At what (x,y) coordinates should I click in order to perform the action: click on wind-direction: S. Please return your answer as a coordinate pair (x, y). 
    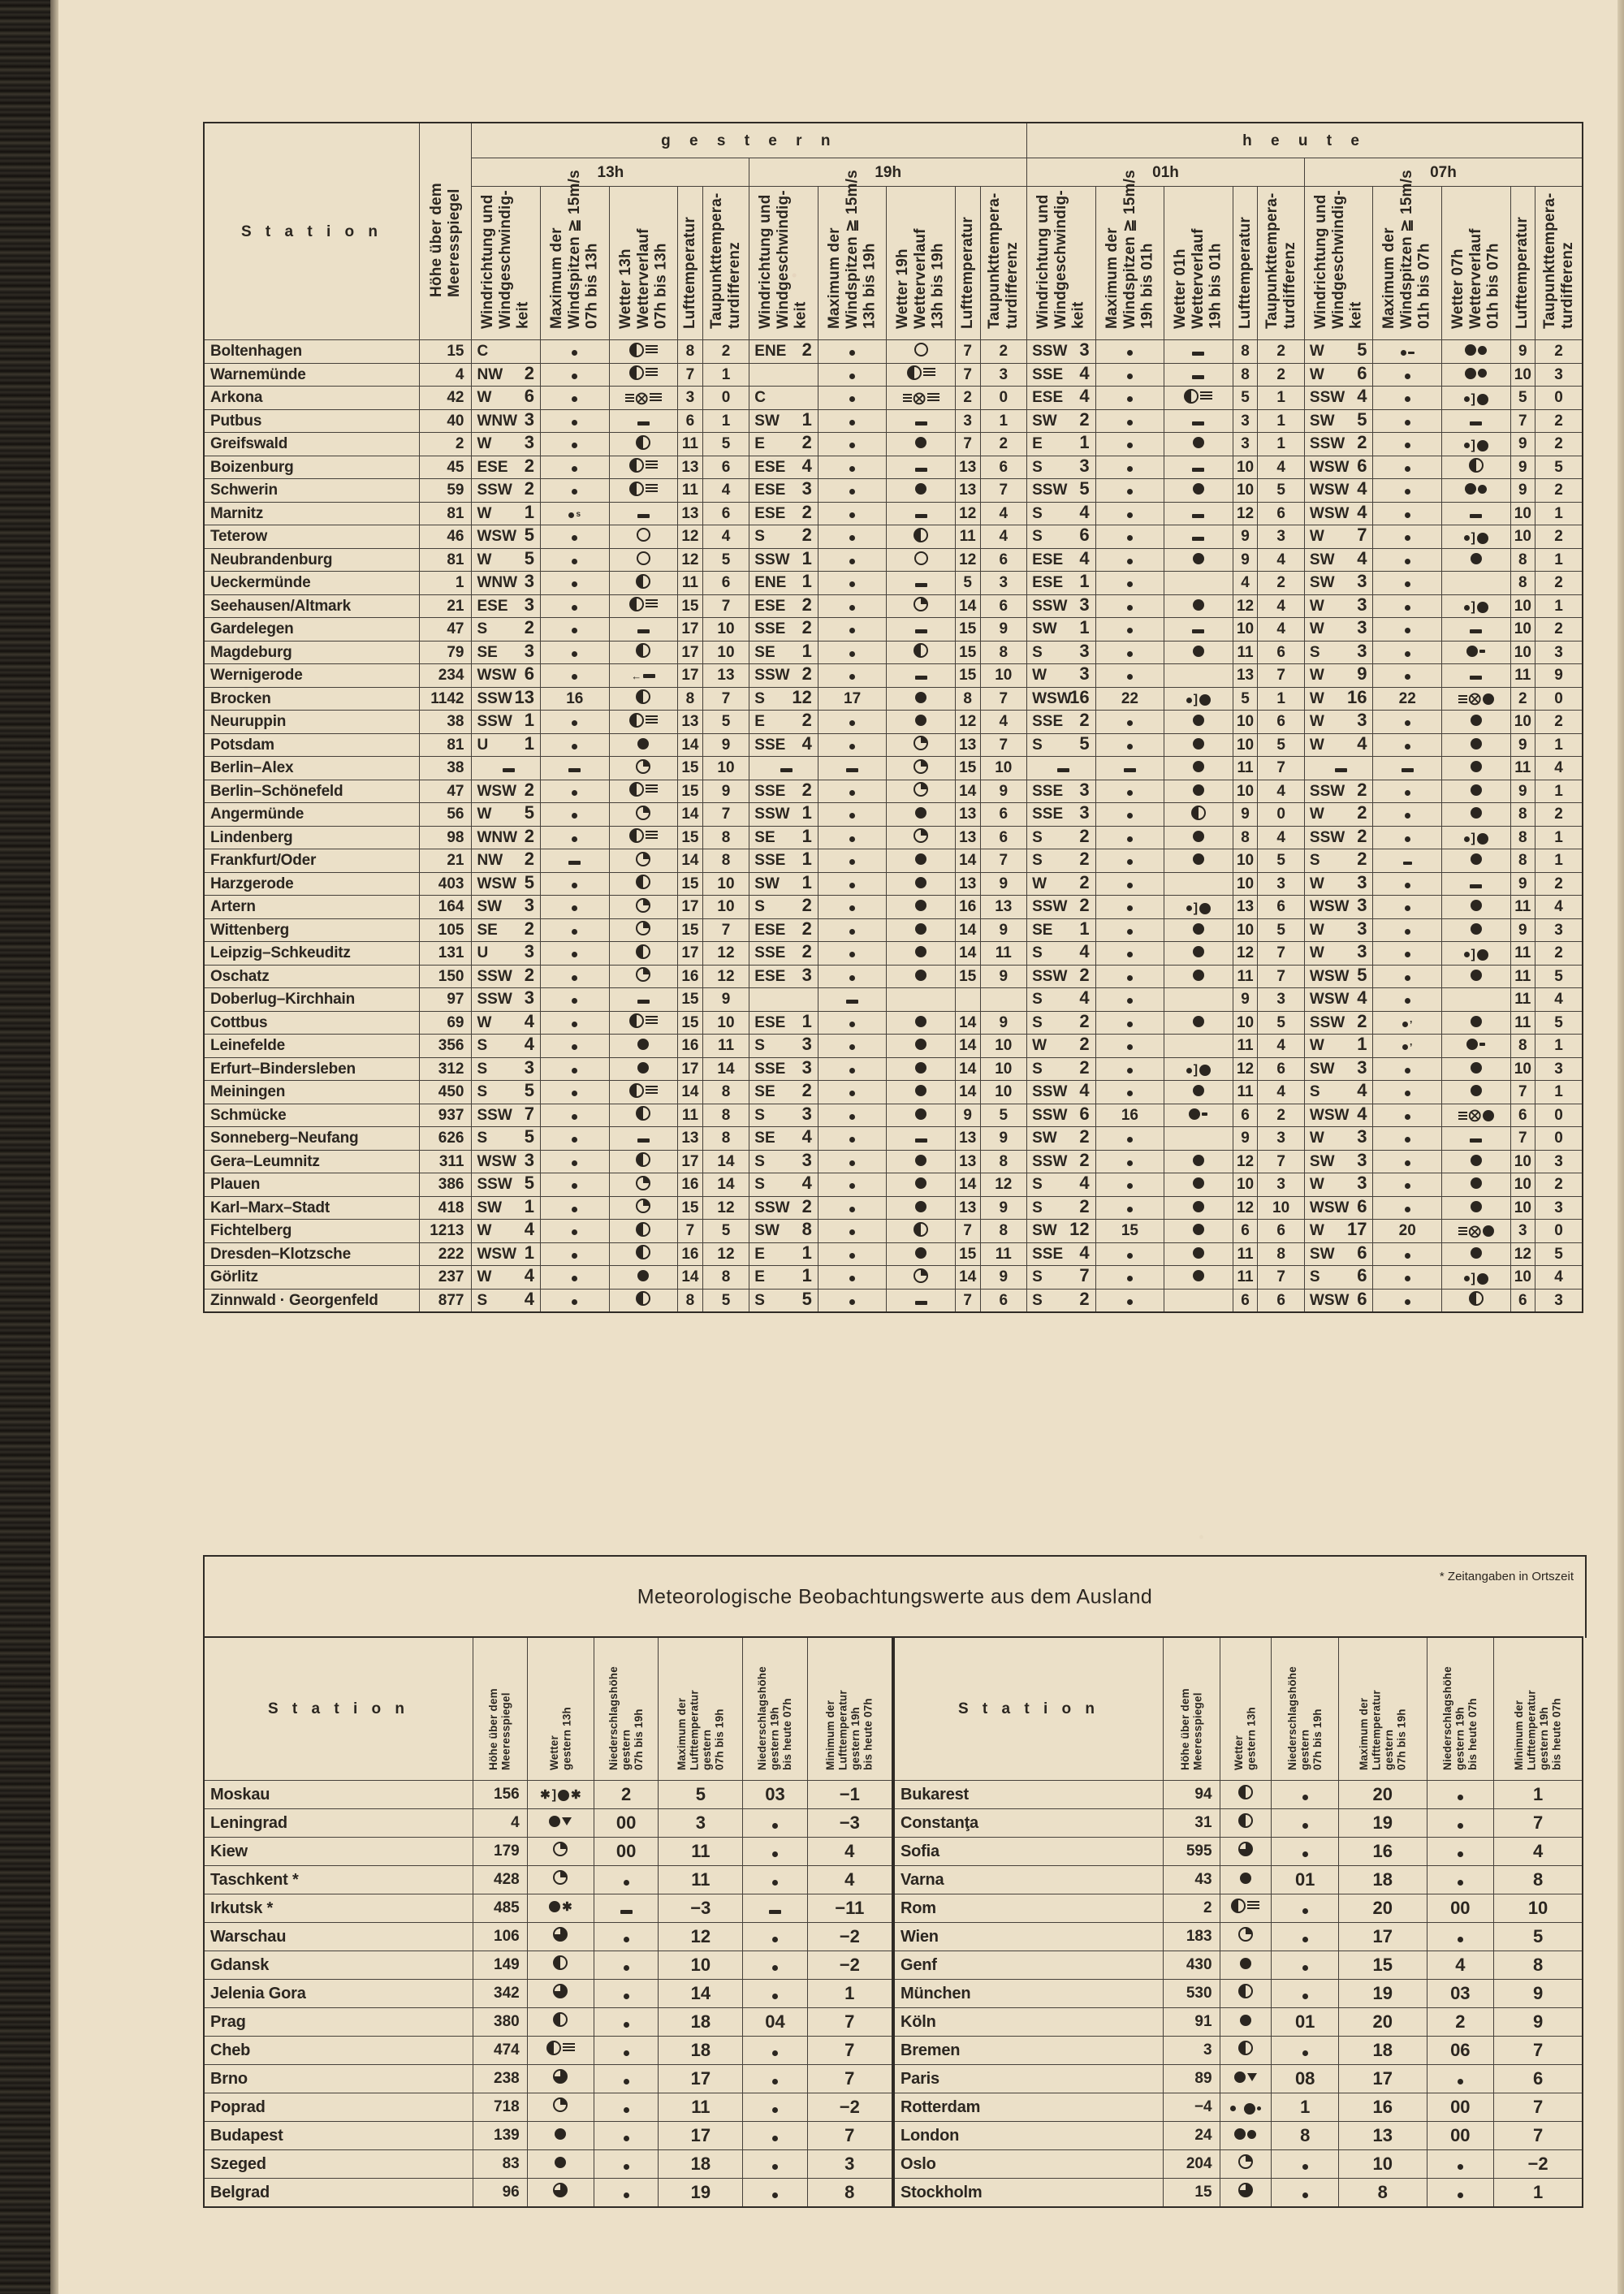
    Looking at the image, I should click on (1038, 861).